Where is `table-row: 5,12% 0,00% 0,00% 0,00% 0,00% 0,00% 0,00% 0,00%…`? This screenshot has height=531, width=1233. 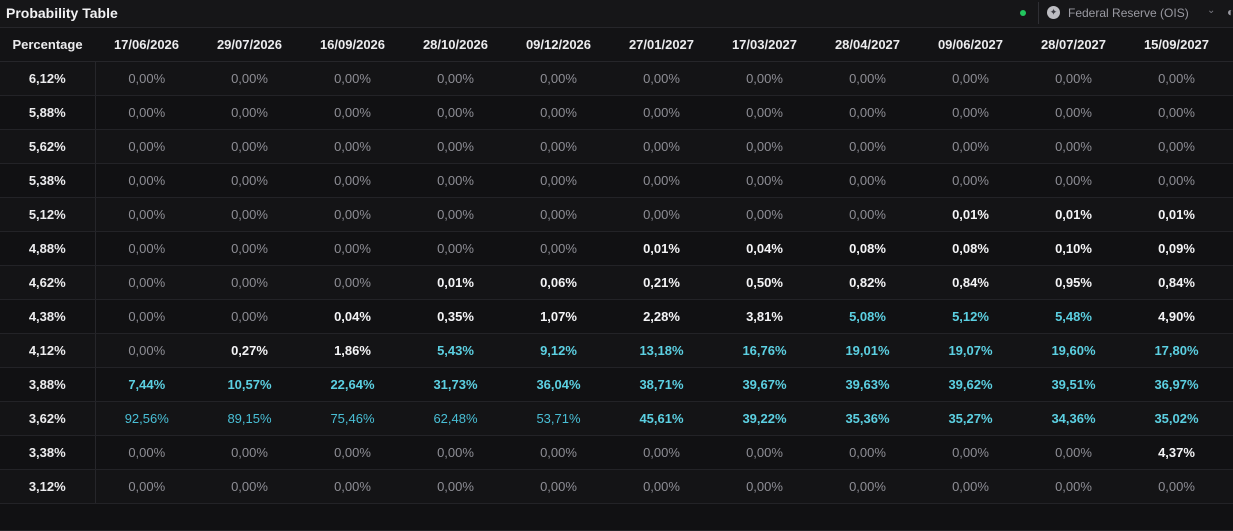 table-row: 5,12% 0,00% 0,00% 0,00% 0,00% 0,00% 0,00% 0,00%… is located at coordinates (616, 214).